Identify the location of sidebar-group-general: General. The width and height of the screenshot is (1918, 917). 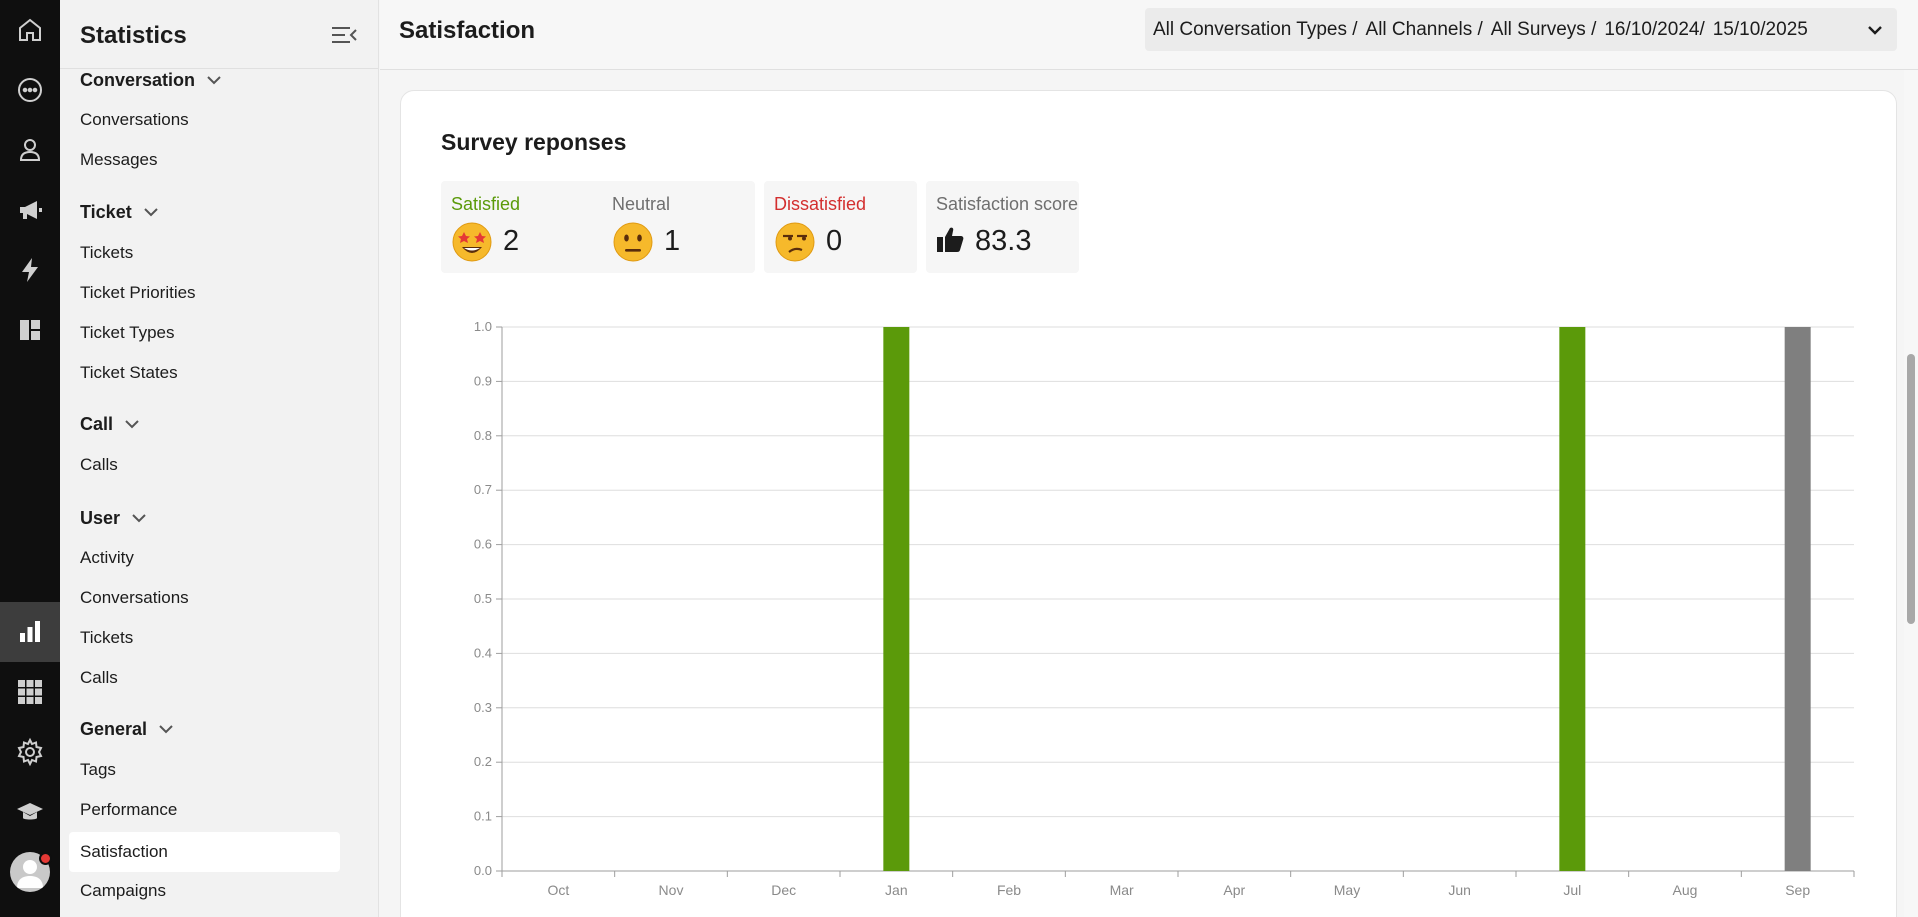
(127, 729).